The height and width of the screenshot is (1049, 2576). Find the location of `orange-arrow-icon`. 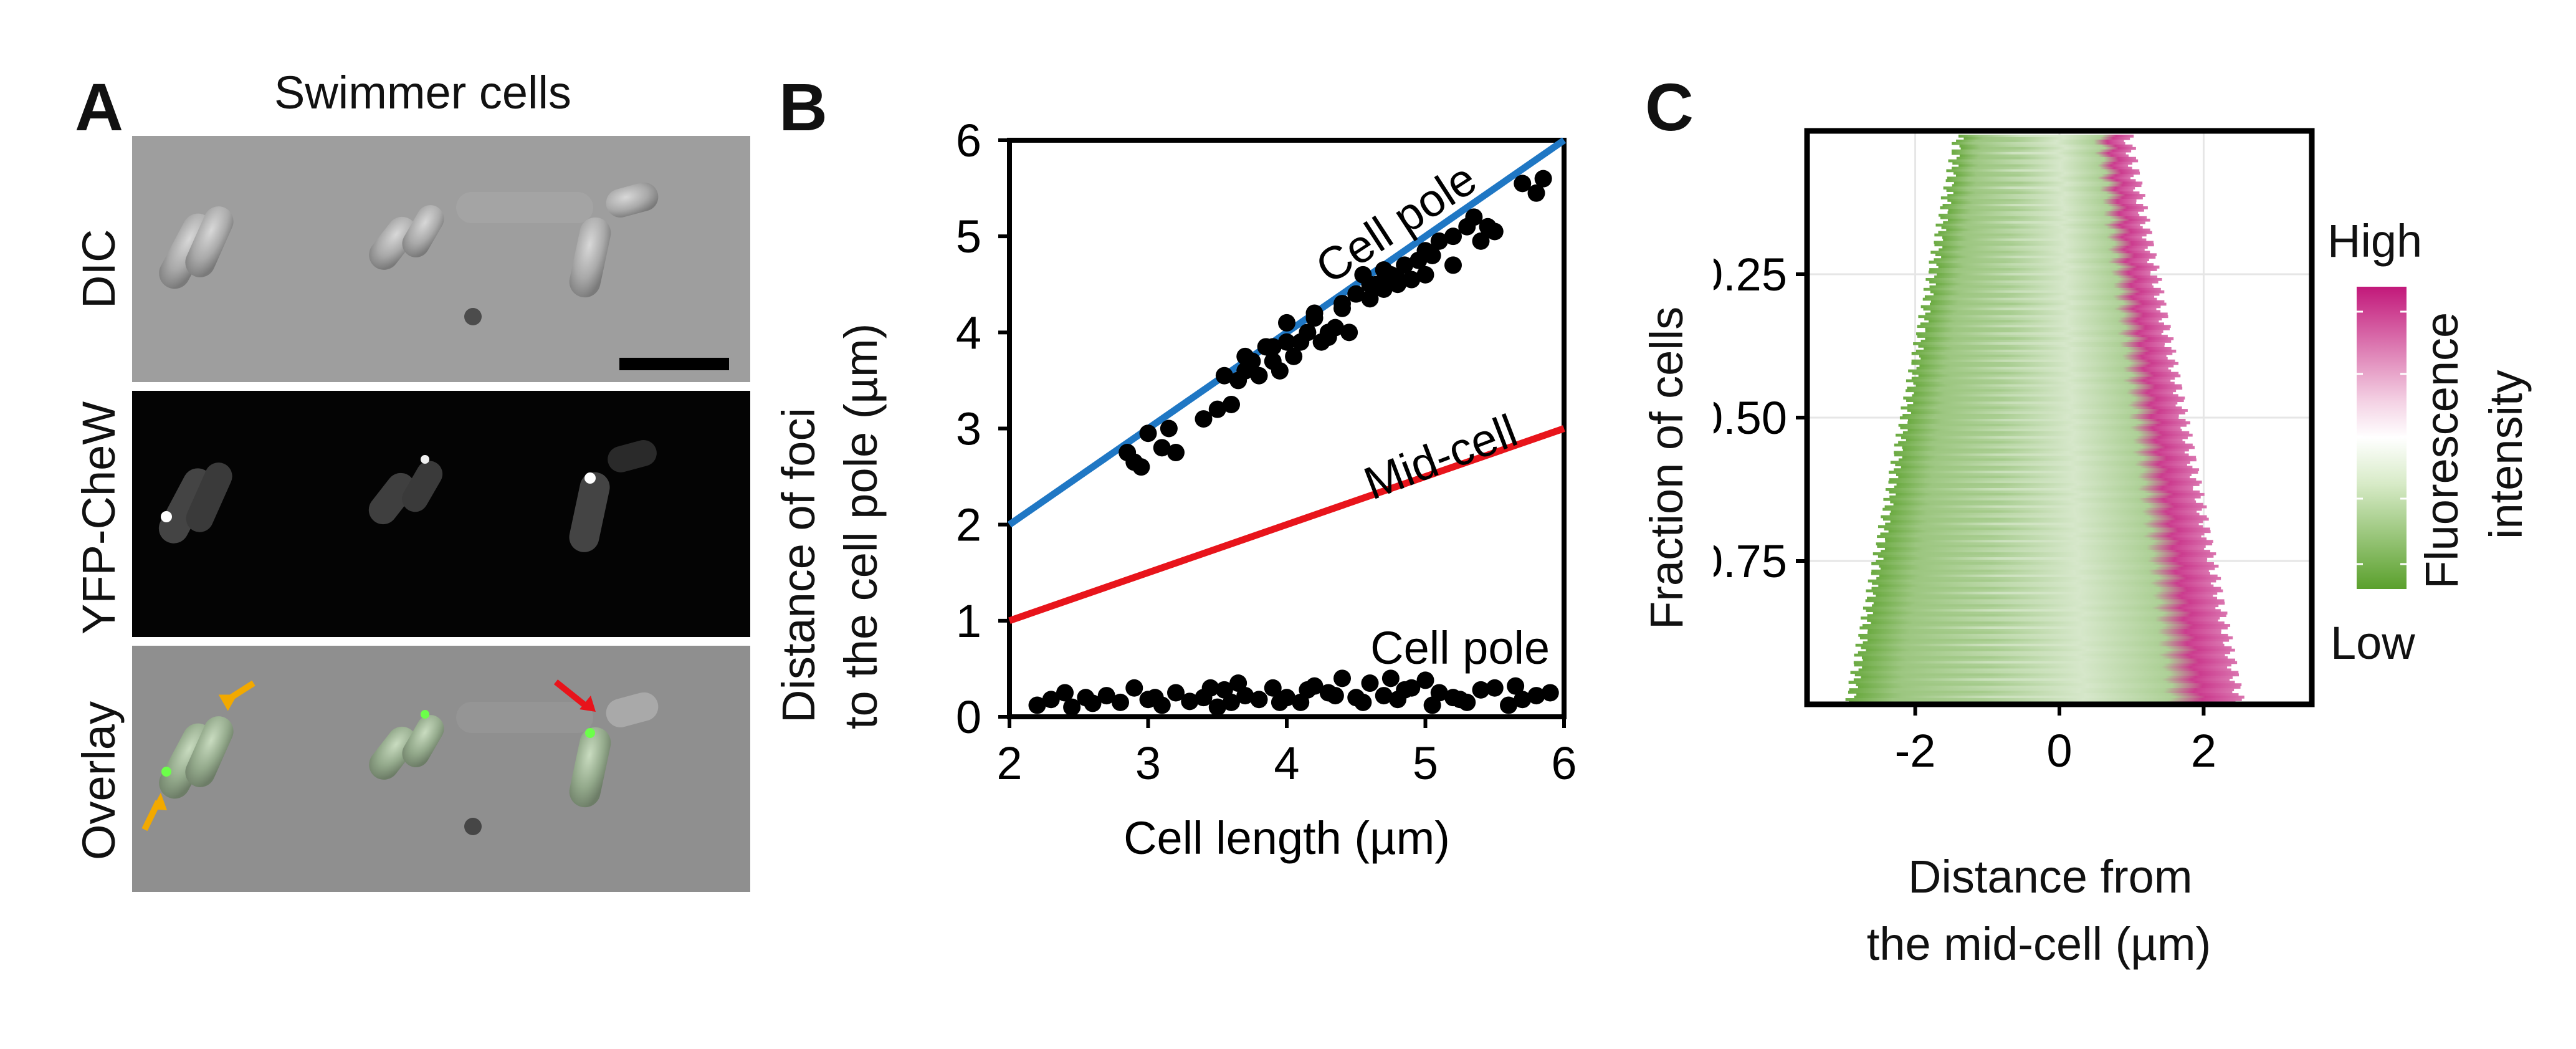

orange-arrow-icon is located at coordinates (236, 696).